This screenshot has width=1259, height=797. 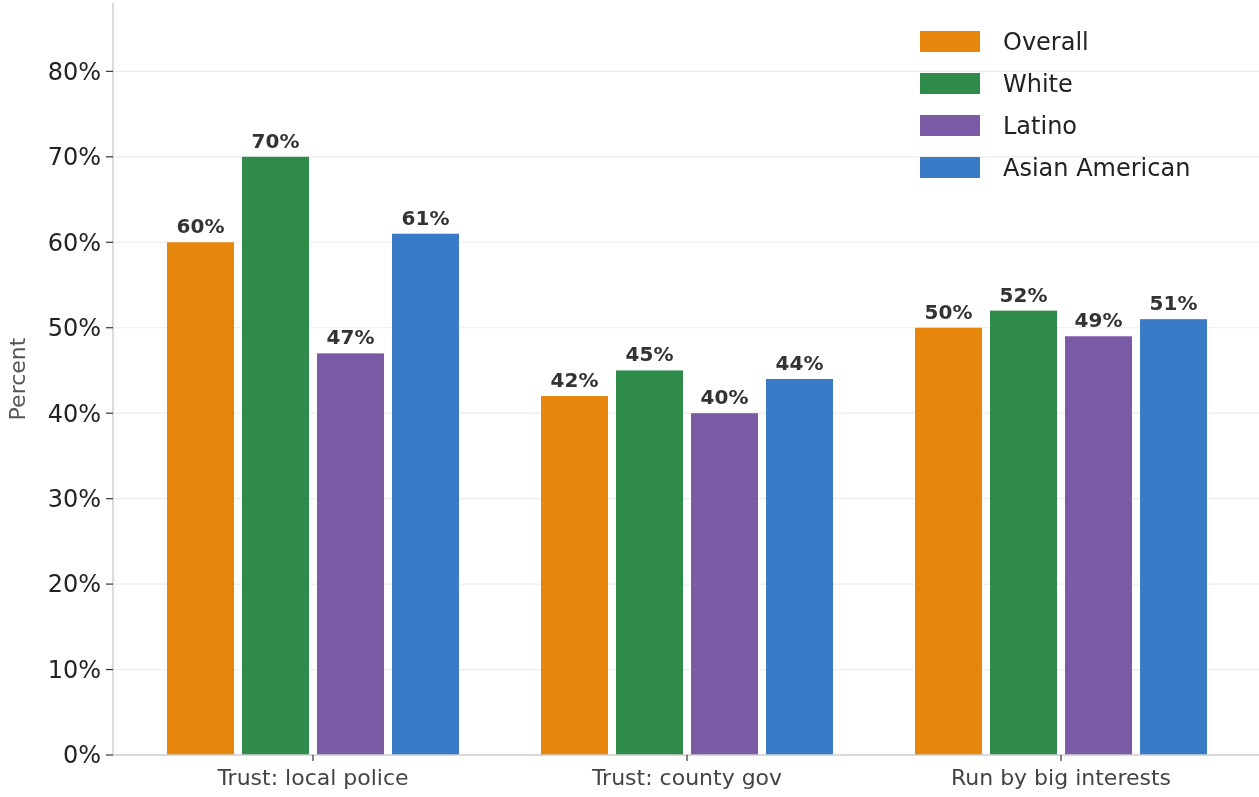 What do you see at coordinates (948, 311) in the screenshot?
I see `data-label: 50%` at bounding box center [948, 311].